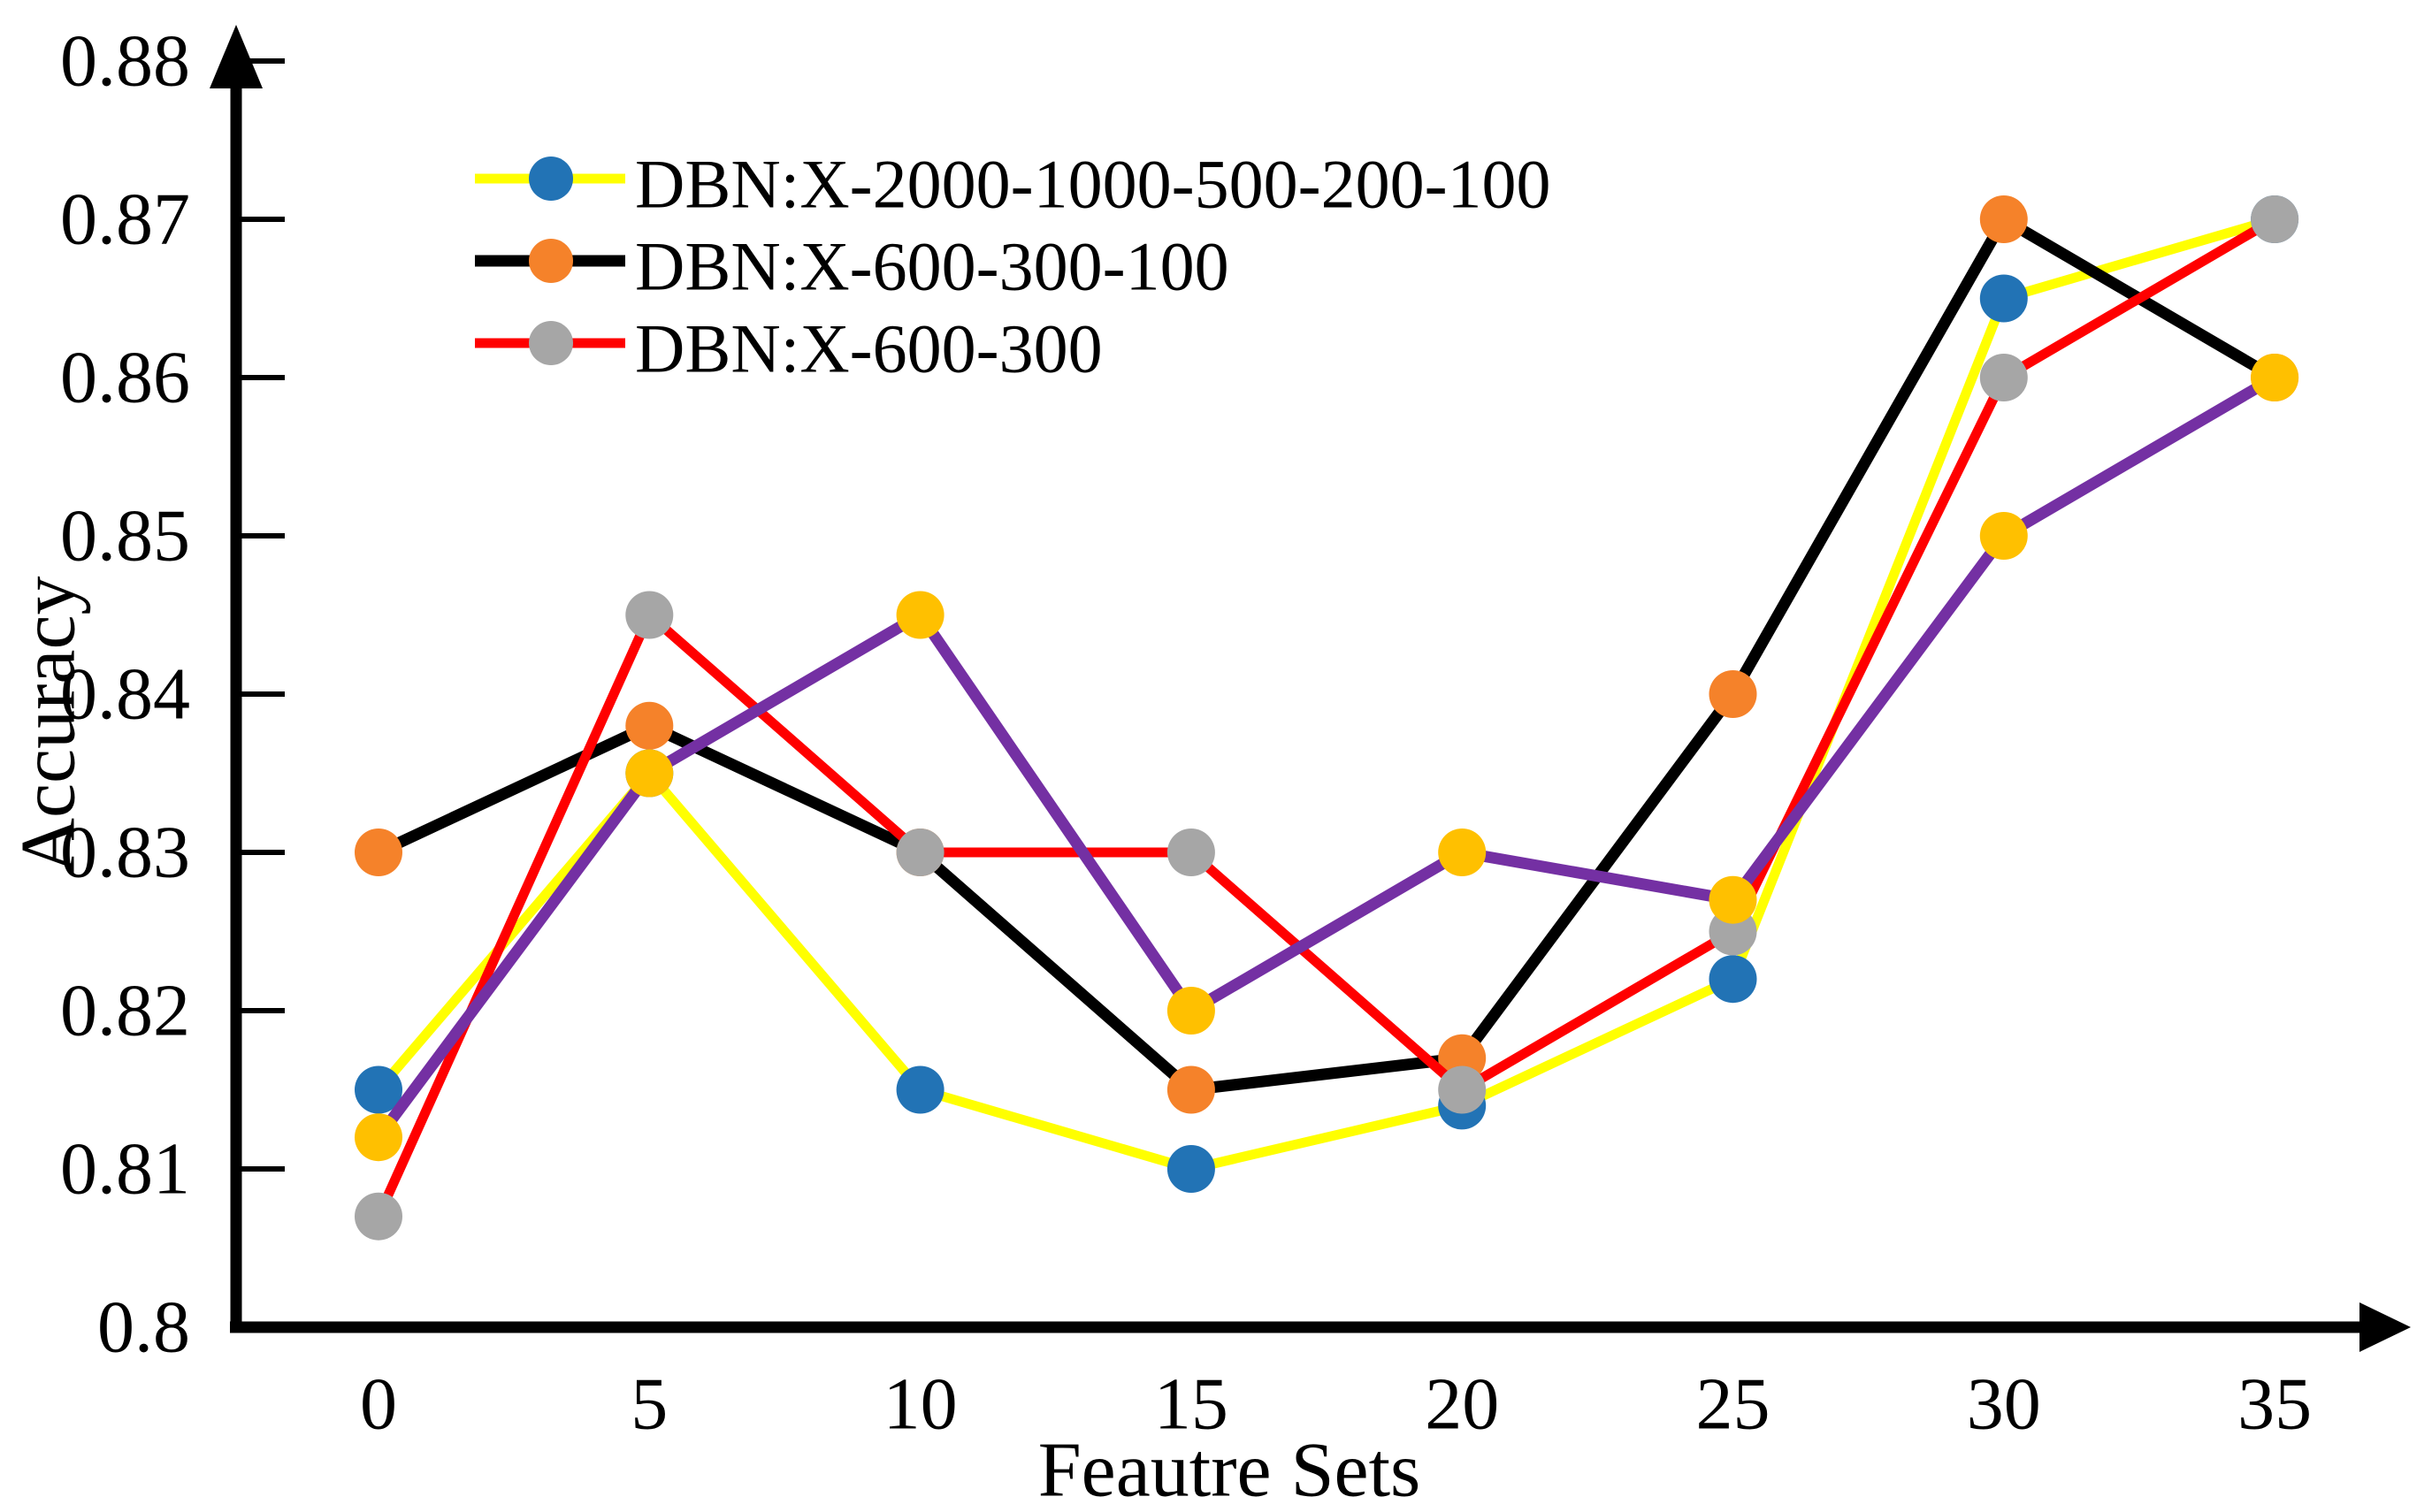 This screenshot has width=2432, height=1512. I want to click on data-point-s4-x20, so click(1462, 852).